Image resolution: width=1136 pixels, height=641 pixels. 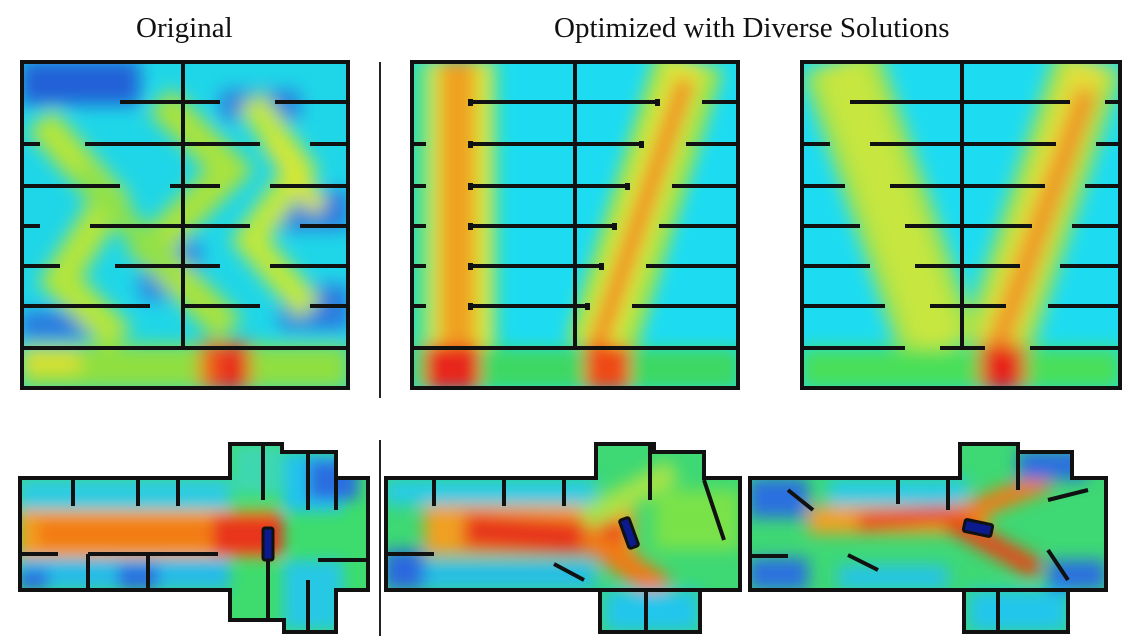 I want to click on optimized-heading: Optimized with Diverse Solutions, so click(x=752, y=28).